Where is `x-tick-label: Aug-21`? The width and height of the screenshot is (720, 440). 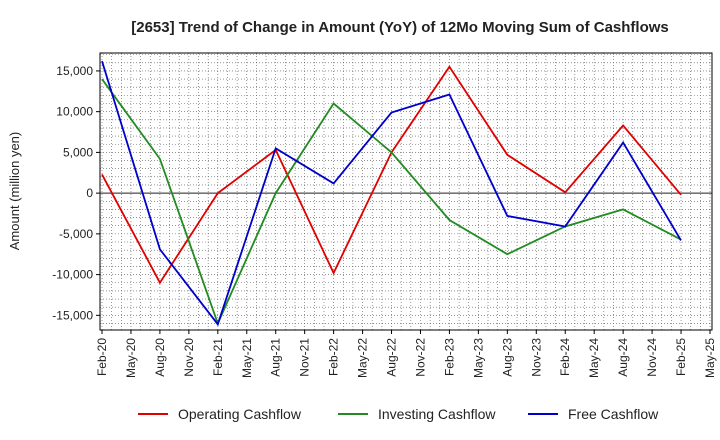
x-tick-label: Aug-21 is located at coordinates (276, 357).